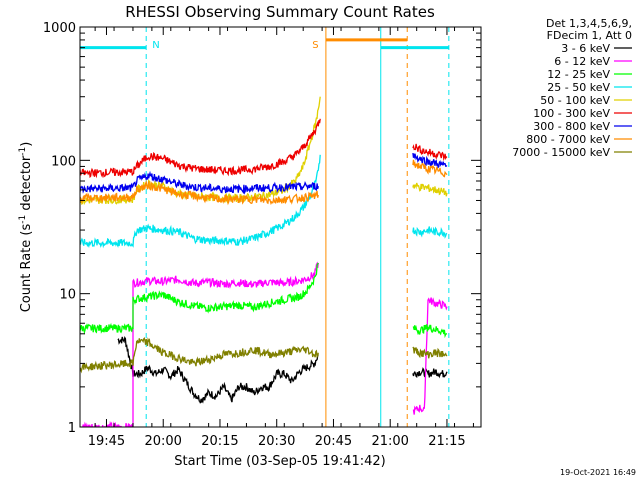  What do you see at coordinates (578, 87) in the screenshot?
I see `legend-label-3: 25 - 50 keV` at bounding box center [578, 87].